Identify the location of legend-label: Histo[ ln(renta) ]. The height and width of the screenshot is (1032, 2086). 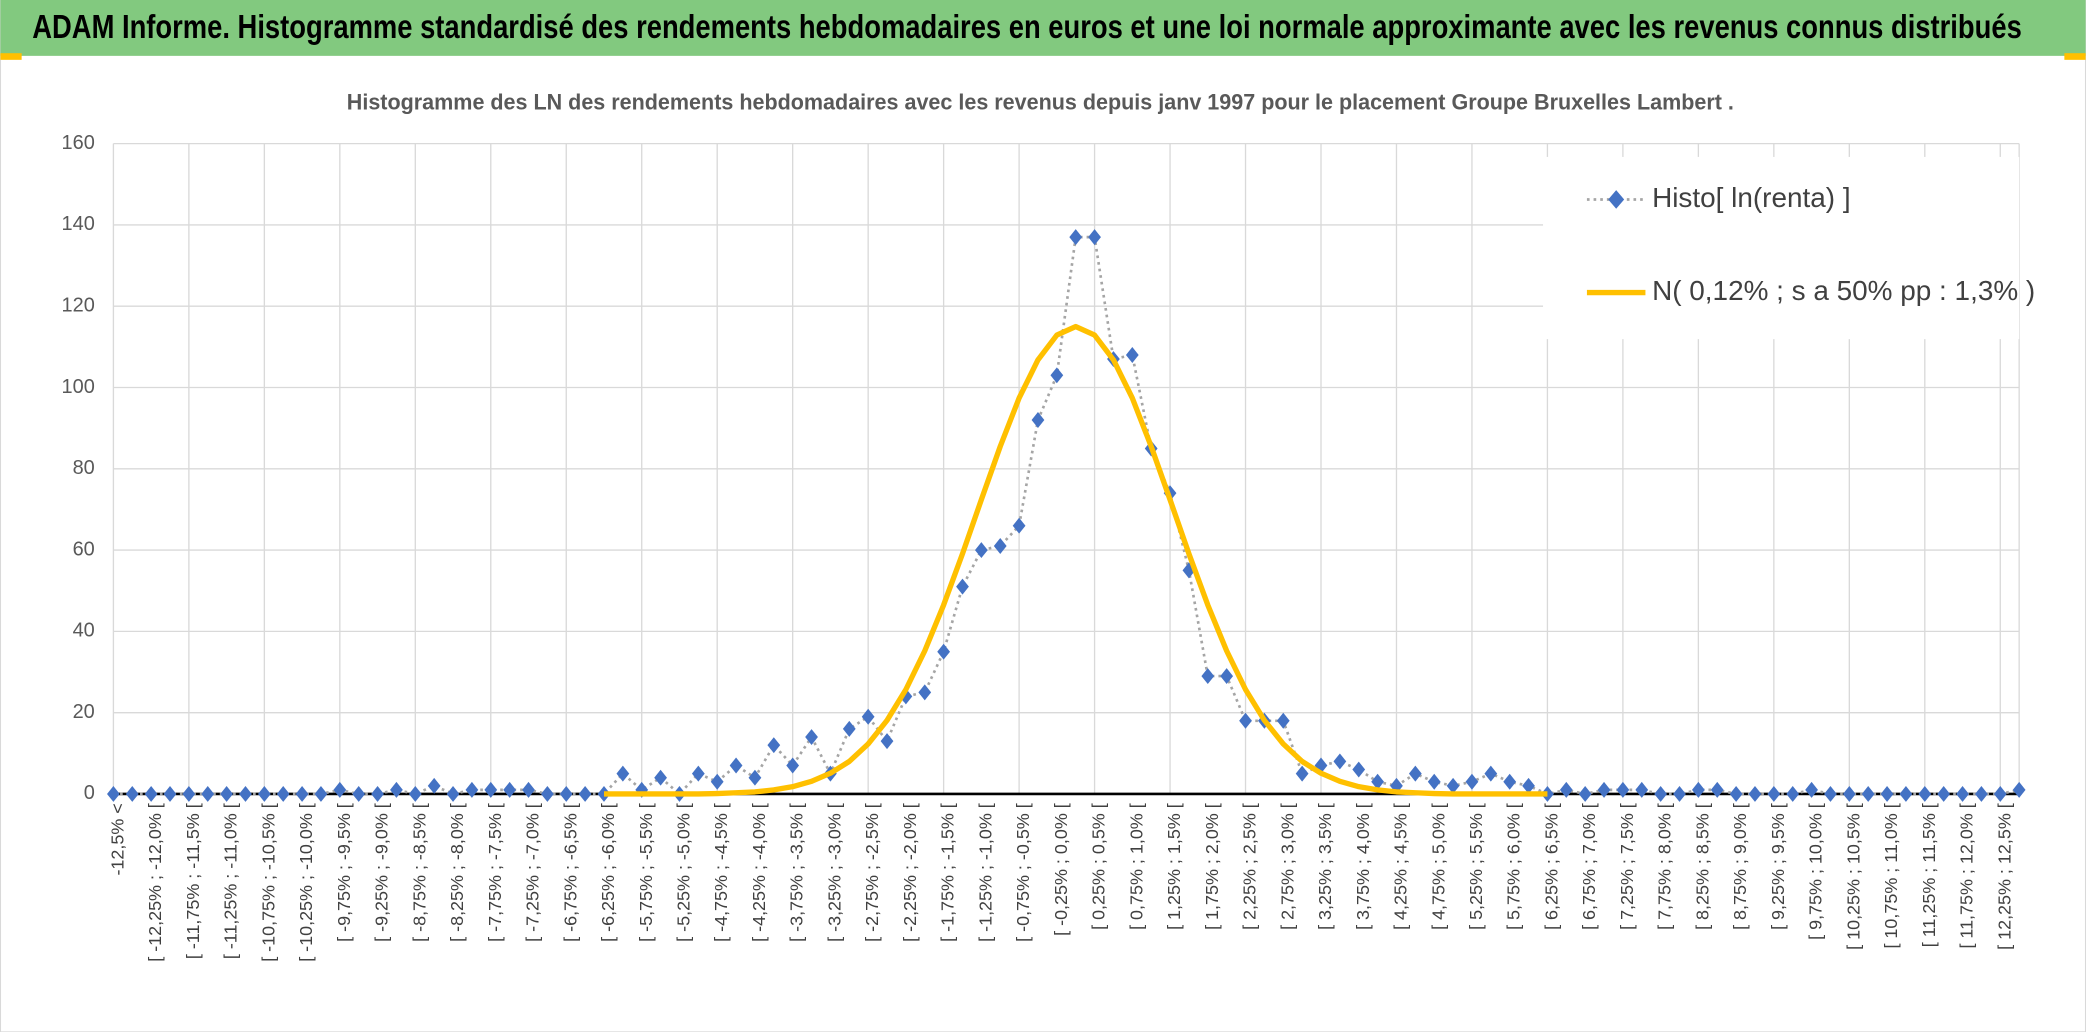
(1751, 197).